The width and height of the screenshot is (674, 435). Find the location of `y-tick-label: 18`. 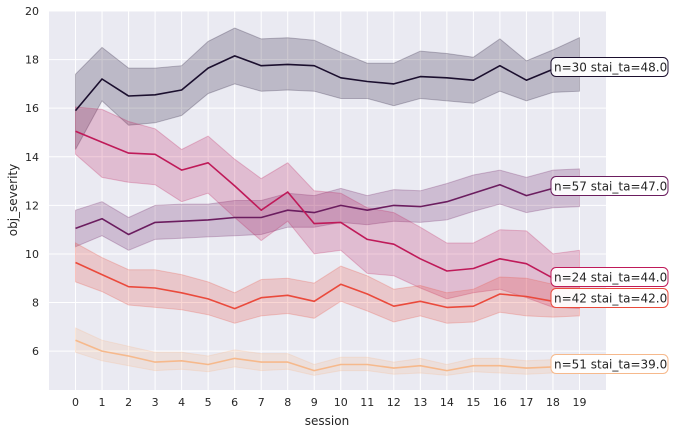

y-tick-label: 18 is located at coordinates (32, 60).